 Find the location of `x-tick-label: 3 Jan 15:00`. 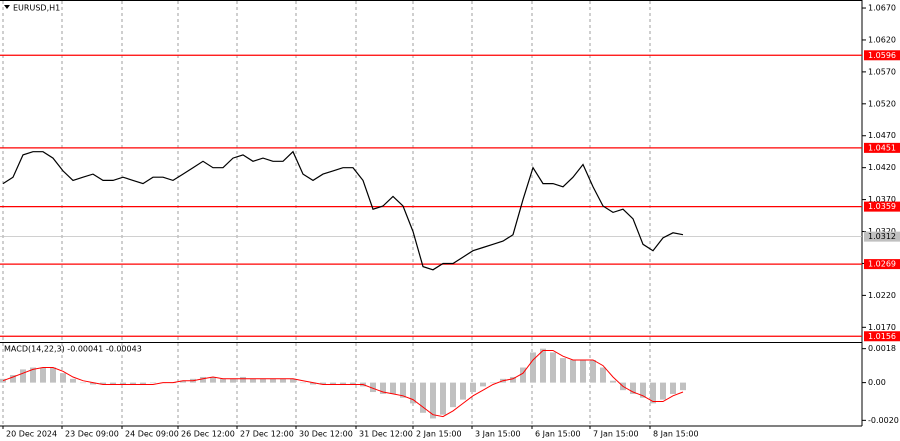

x-tick-label: 3 Jan 15:00 is located at coordinates (498, 434).